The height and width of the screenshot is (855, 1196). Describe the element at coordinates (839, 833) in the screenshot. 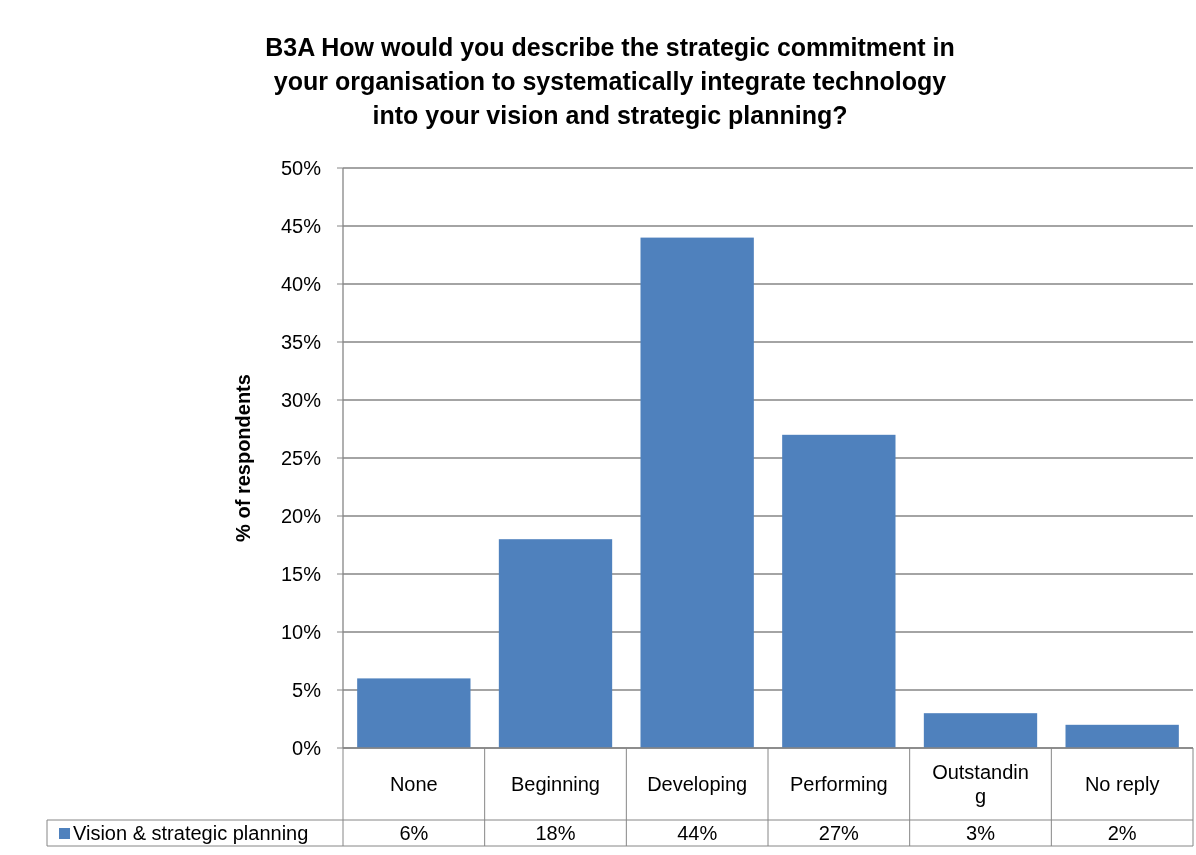

I see `data-label: 27%` at that location.